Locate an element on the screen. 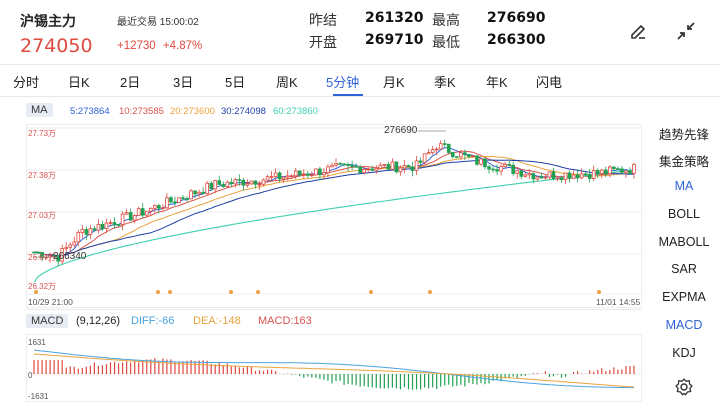 This screenshot has height=405, width=720. macd-lines is located at coordinates (334, 369).